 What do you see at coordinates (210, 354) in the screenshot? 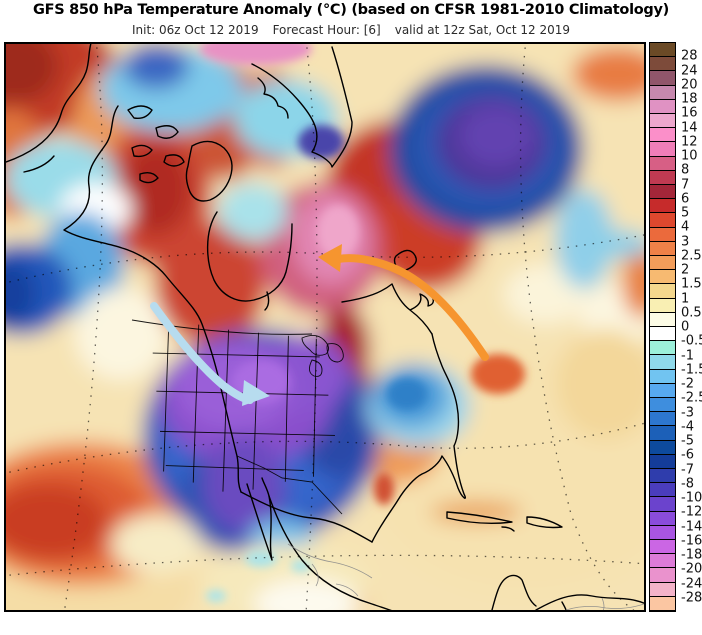
I see `cold-advection-arrow` at bounding box center [210, 354].